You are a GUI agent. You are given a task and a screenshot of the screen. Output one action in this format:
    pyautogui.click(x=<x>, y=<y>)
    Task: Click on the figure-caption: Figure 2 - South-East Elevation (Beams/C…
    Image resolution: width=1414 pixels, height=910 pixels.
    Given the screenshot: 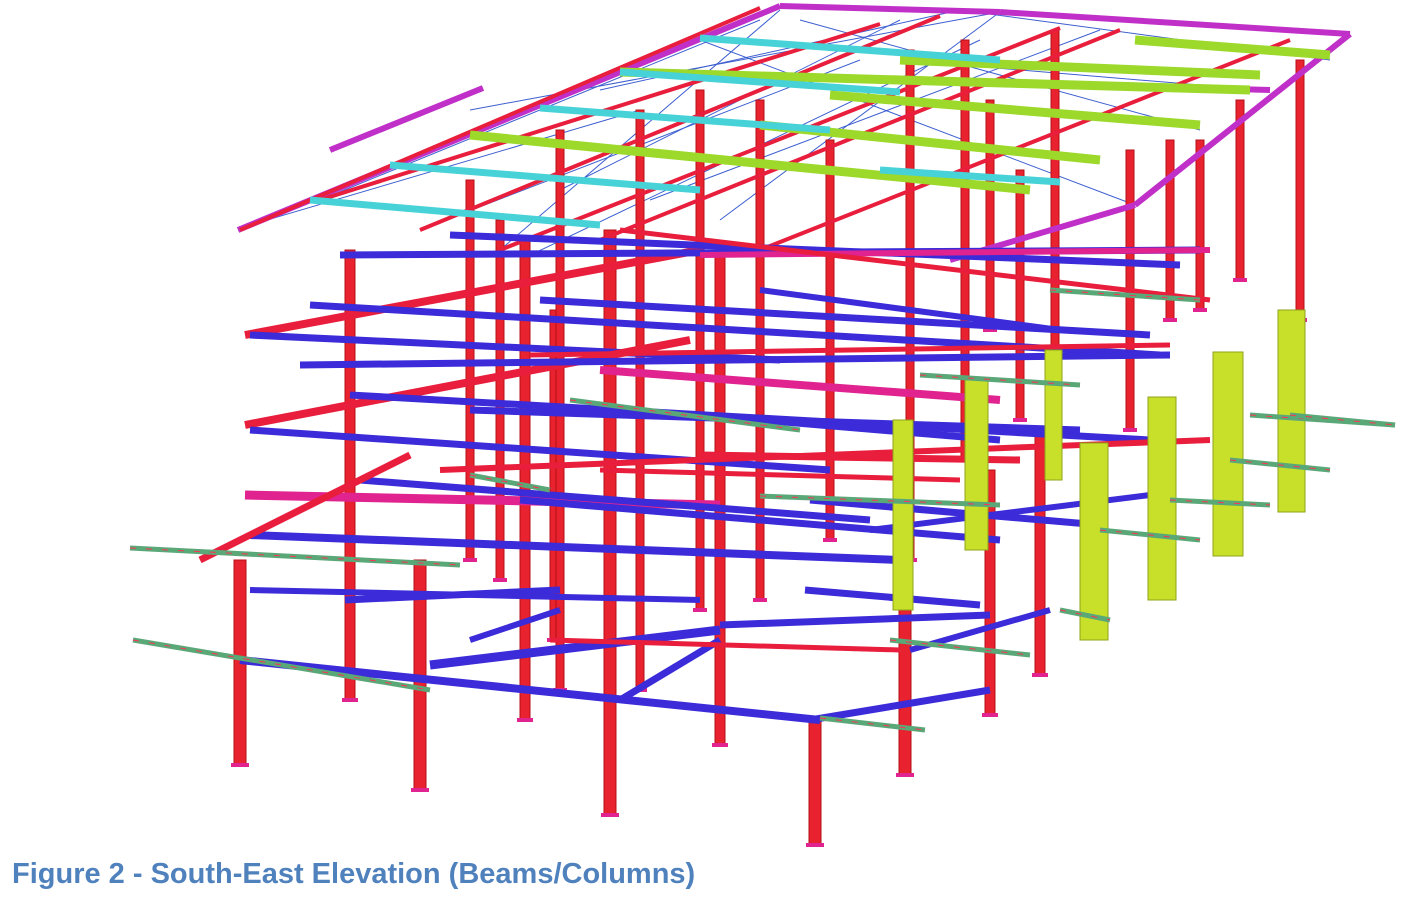 What is the action you would take?
    pyautogui.click(x=354, y=874)
    